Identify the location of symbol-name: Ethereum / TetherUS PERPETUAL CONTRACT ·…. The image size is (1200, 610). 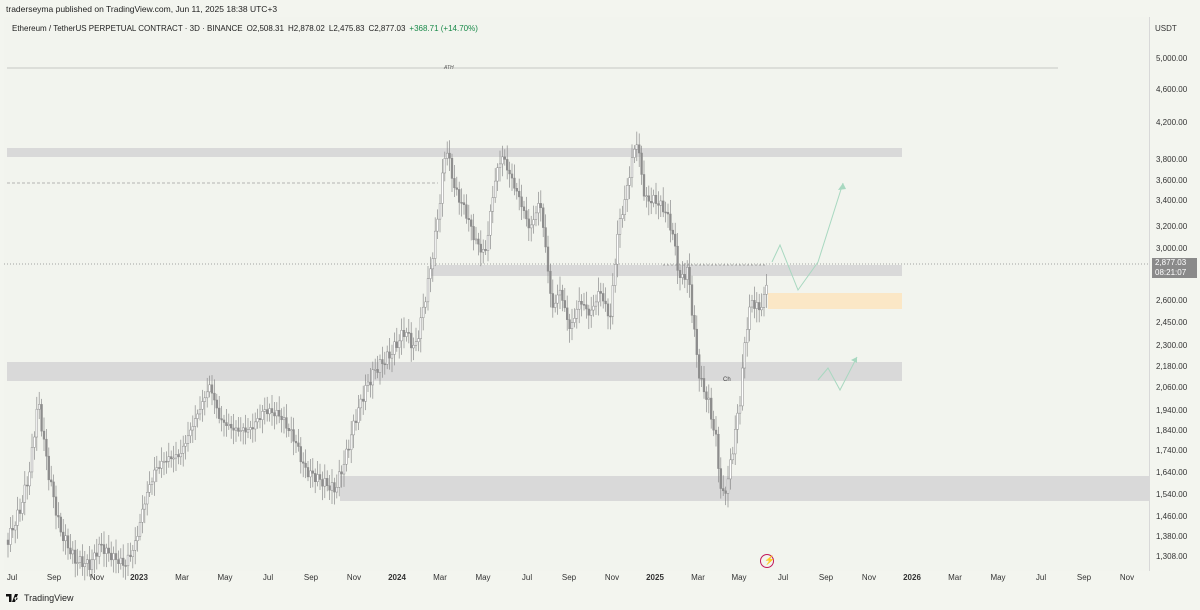
(127, 28).